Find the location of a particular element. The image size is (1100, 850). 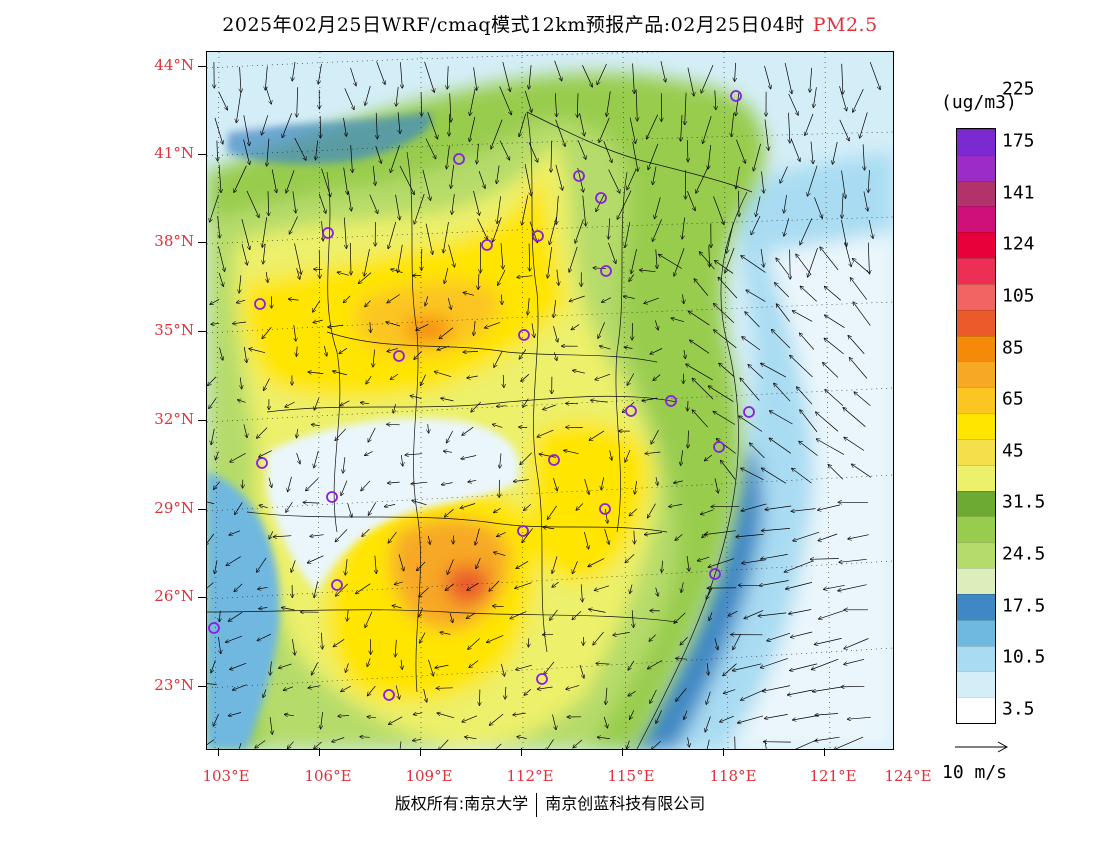

legend-label: 24.5 is located at coordinates (1024, 554).